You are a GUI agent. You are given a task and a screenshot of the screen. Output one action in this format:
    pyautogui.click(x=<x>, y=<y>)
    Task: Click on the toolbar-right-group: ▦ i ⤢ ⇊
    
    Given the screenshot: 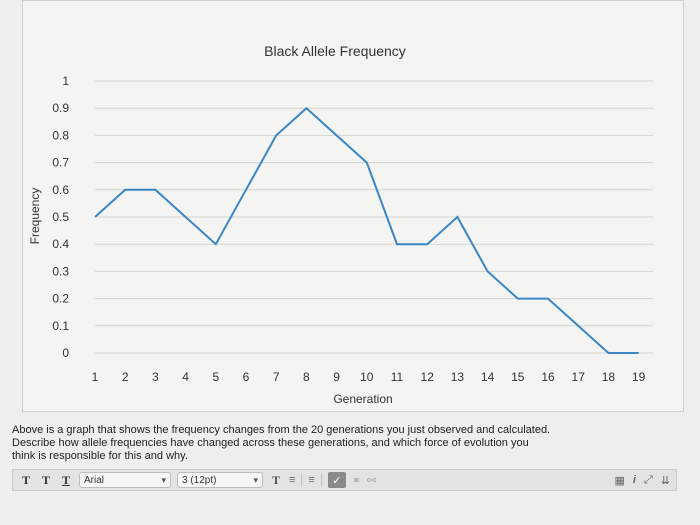 What is the action you would take?
    pyautogui.click(x=643, y=480)
    